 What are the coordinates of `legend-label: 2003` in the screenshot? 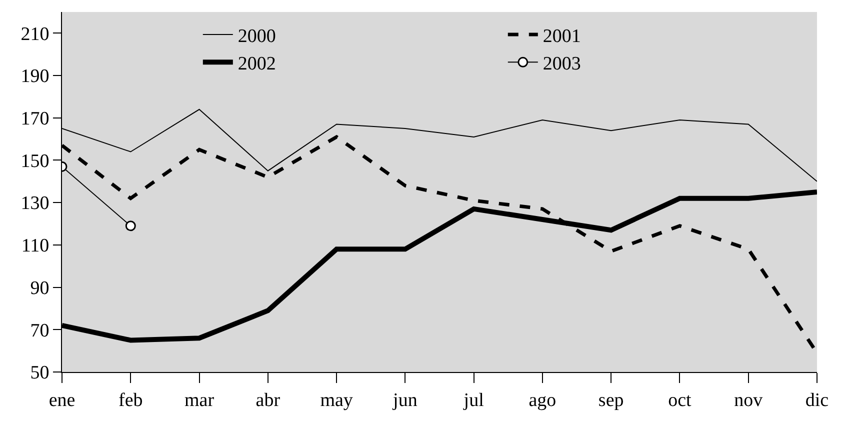 It's located at (561, 64).